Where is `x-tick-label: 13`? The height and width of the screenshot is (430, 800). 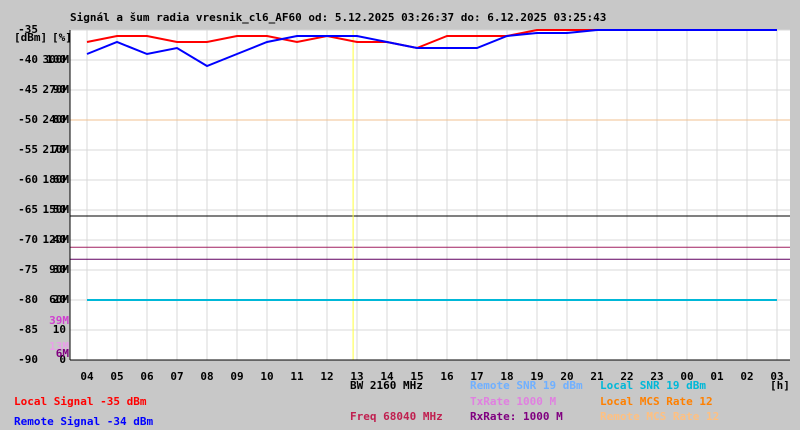
x-tick-label: 13 is located at coordinates (356, 376).